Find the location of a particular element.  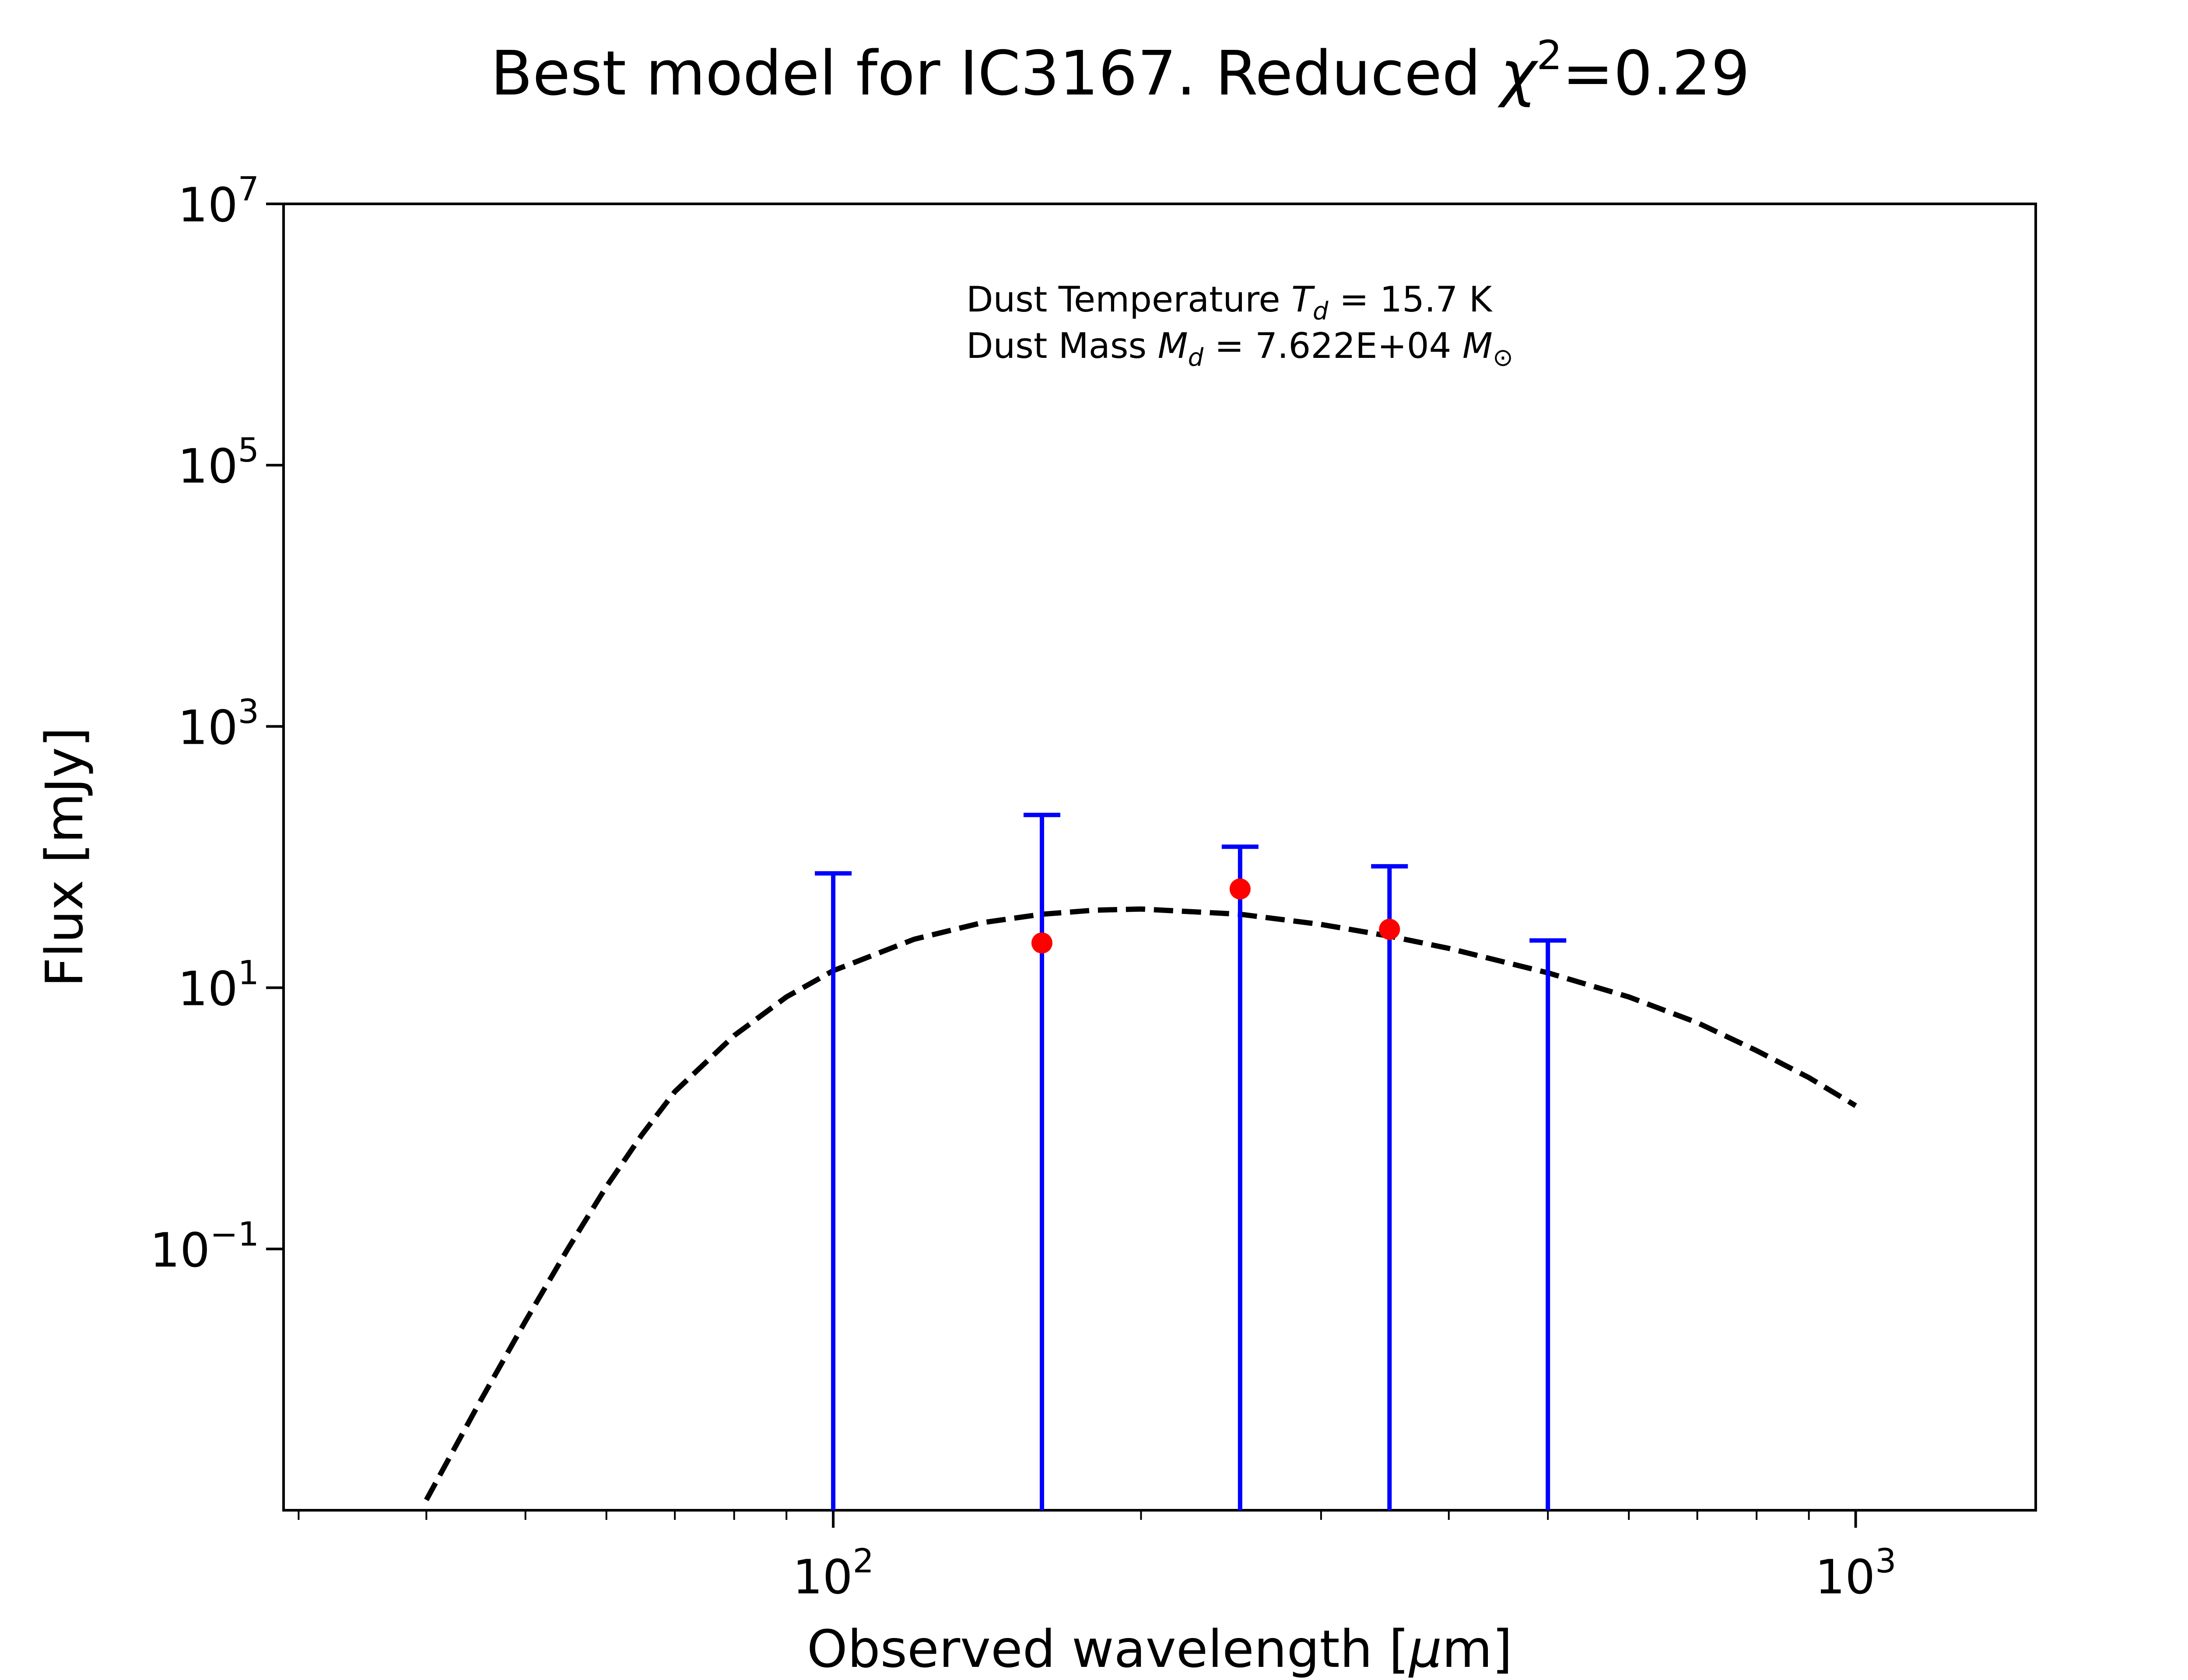

y-tick-label-exponent: −1 is located at coordinates (234, 1233).